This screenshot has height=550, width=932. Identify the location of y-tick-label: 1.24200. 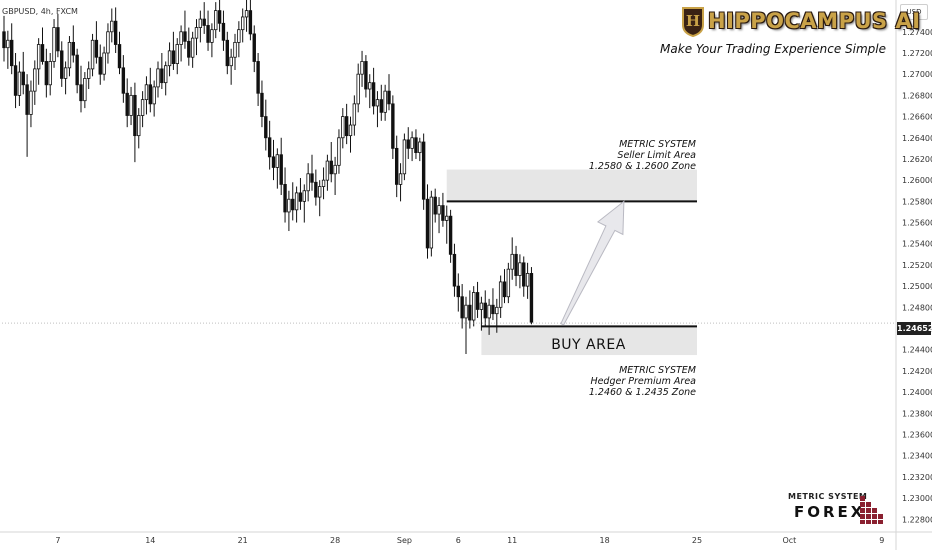
(917, 371).